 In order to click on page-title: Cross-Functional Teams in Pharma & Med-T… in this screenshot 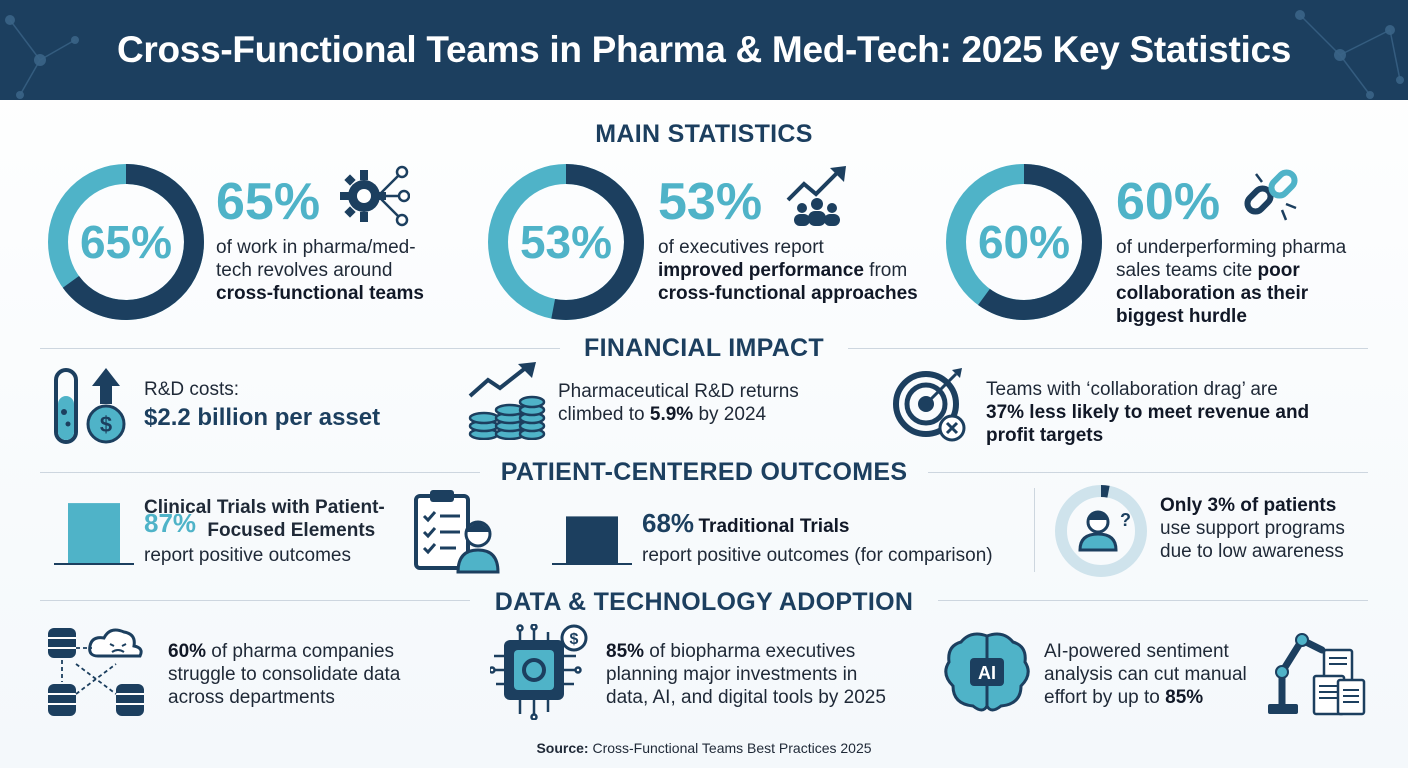, I will do `click(704, 49)`.